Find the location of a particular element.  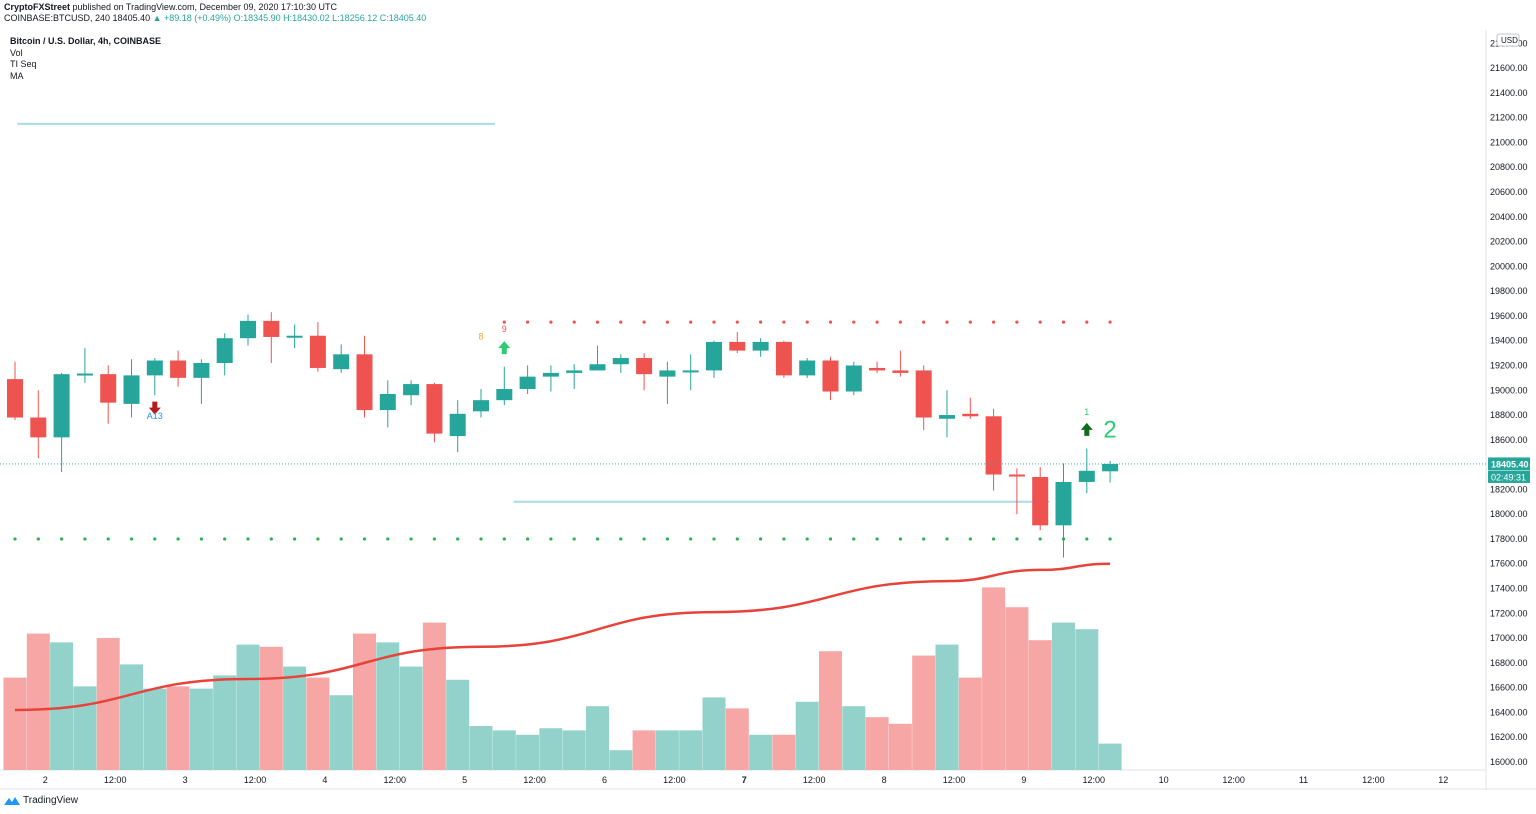

legend-item-tiseq: TI Seq is located at coordinates (23, 64).